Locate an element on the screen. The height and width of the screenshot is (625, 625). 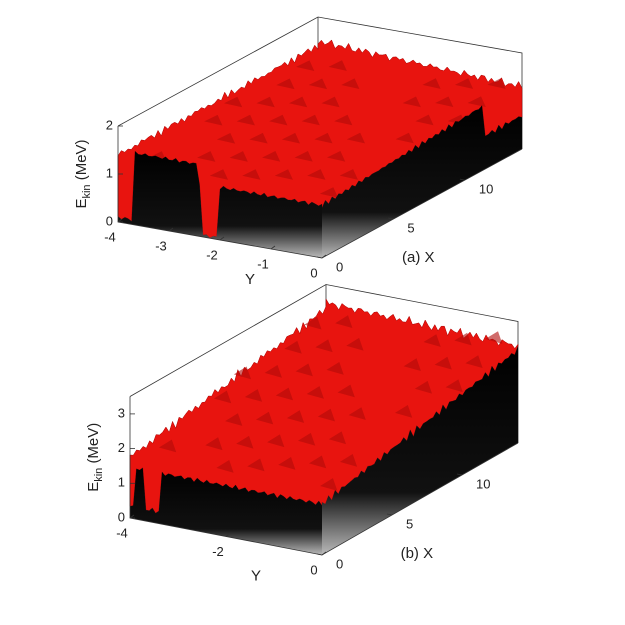
x-tick-label: 10 is located at coordinates (486, 189).